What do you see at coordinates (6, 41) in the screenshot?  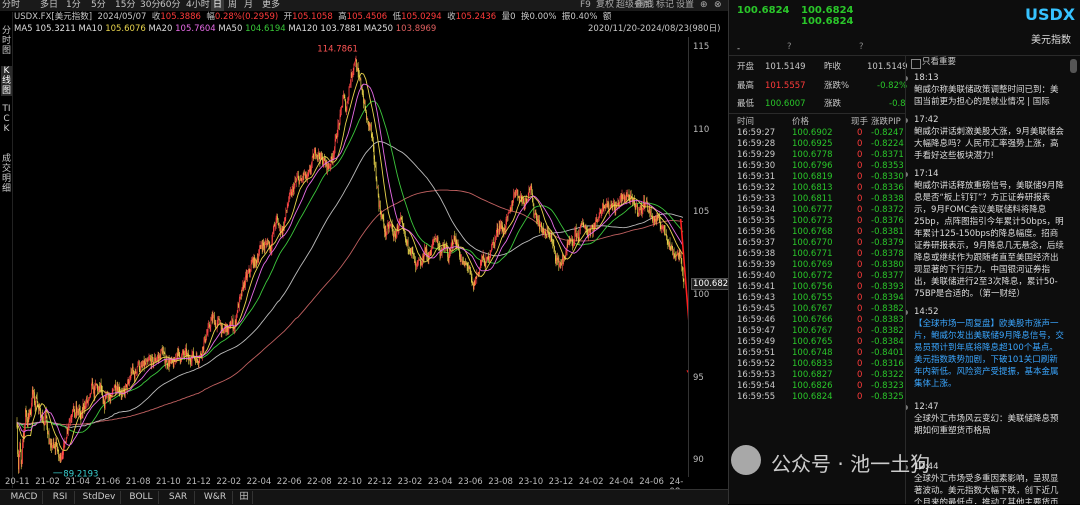 I see `view-timeshare: 分时图` at bounding box center [6, 41].